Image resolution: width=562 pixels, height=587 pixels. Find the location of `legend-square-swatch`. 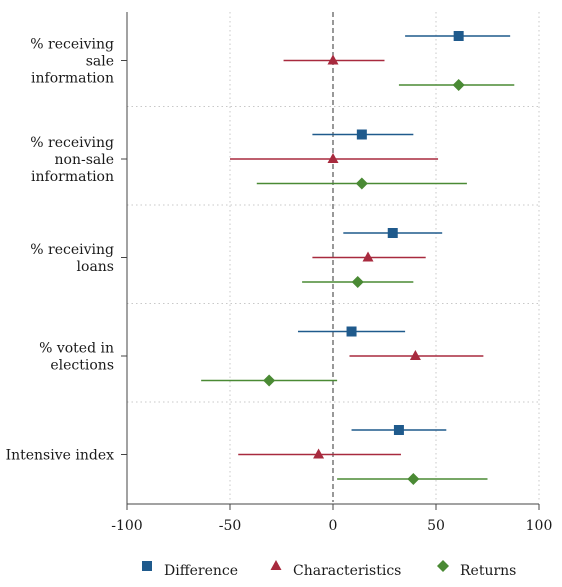

legend-square-swatch is located at coordinates (147, 566).